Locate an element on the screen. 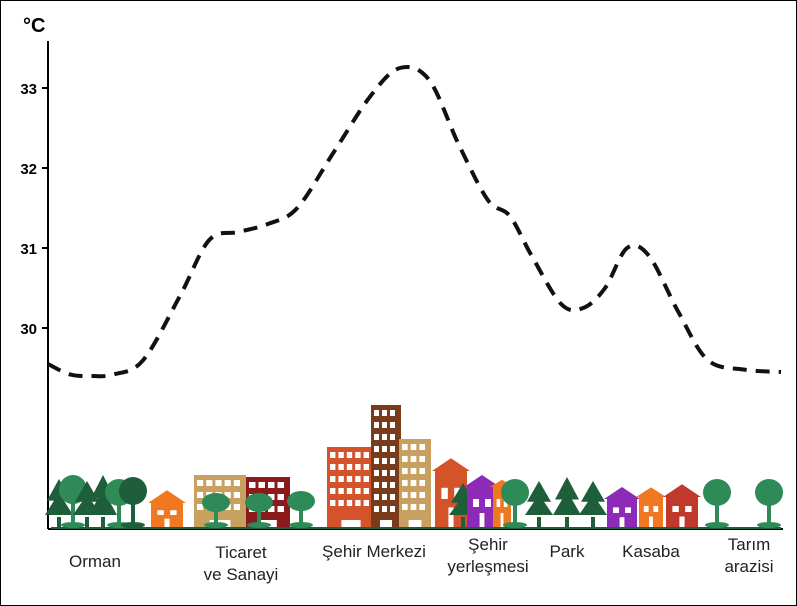 The height and width of the screenshot is (606, 797). center-building-brick is located at coordinates (351, 487).